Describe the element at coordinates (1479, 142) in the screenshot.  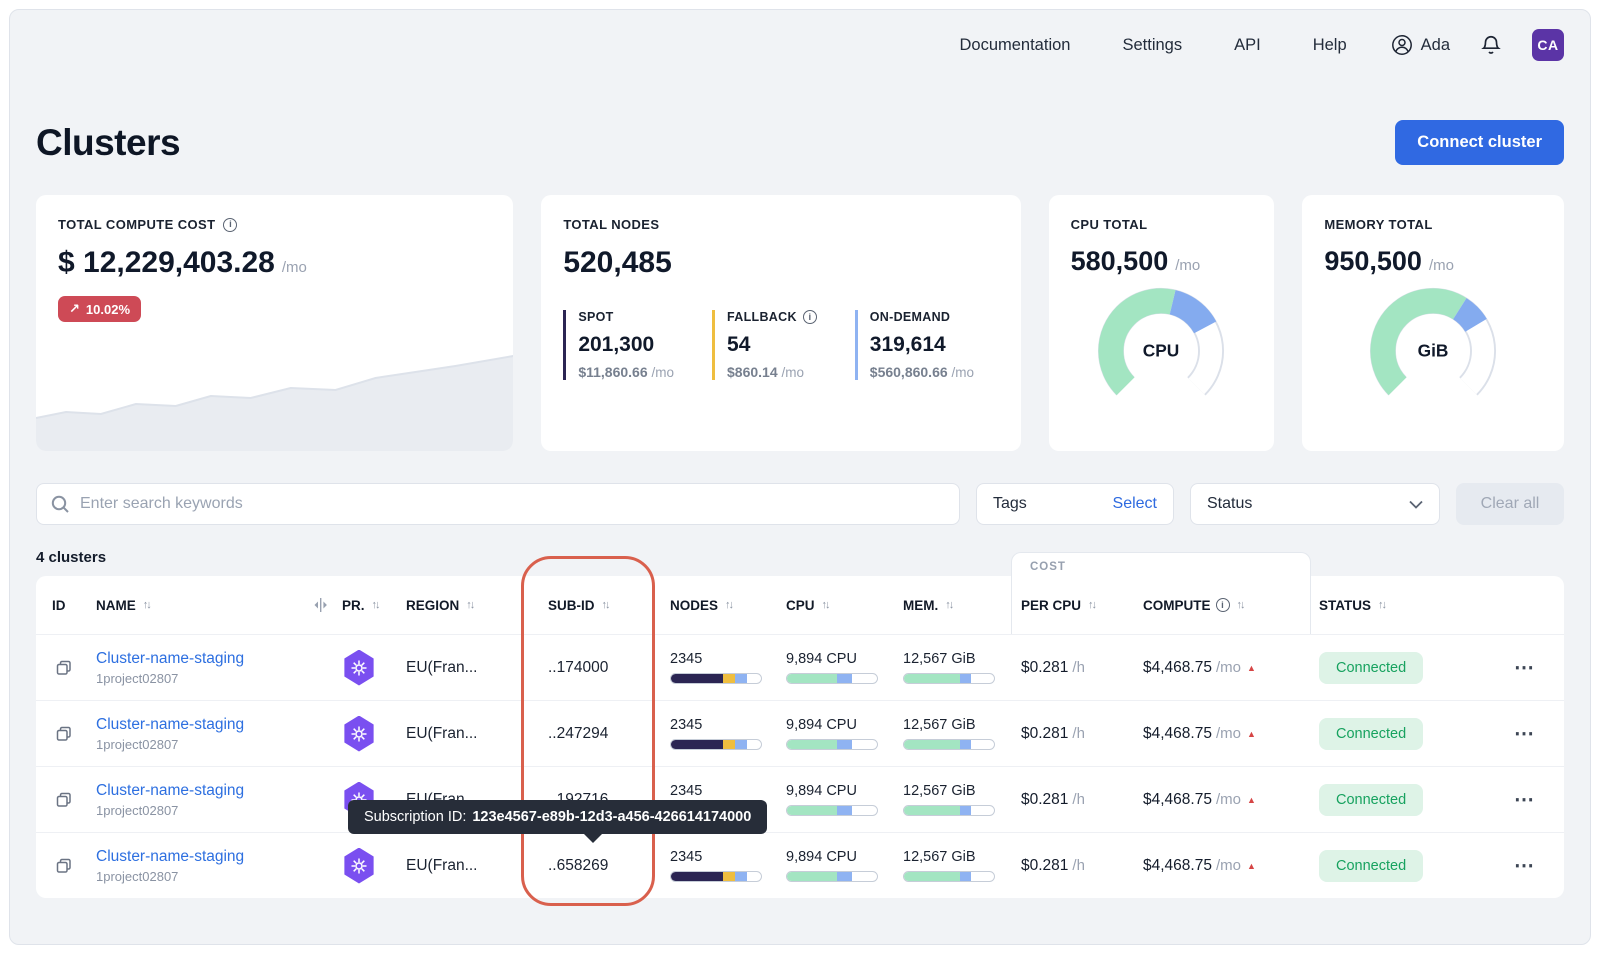
I see `connect-cluster-button: Connect cluster` at that location.